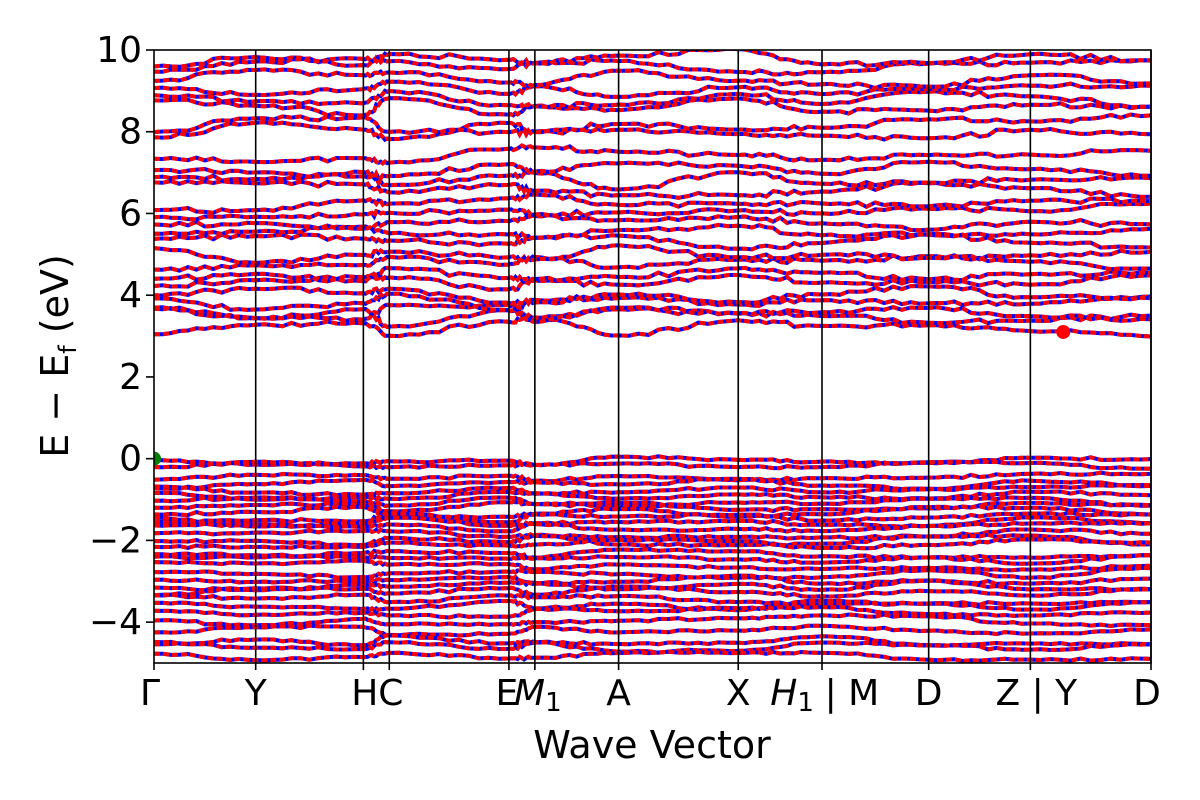 Image resolution: width=1200 pixels, height=800 pixels. What do you see at coordinates (130, 459) in the screenshot?
I see `y-tick-label: 0` at bounding box center [130, 459].